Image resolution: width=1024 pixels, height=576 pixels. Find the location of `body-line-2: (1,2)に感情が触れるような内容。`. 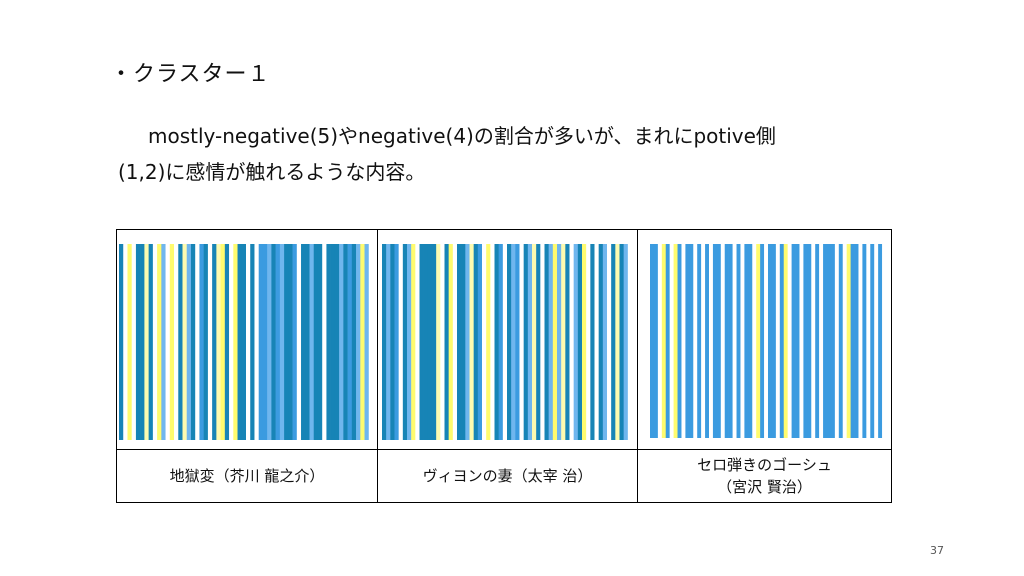

body-line-2: (1,2)に感情が触れるような内容。 is located at coordinates (272, 172).